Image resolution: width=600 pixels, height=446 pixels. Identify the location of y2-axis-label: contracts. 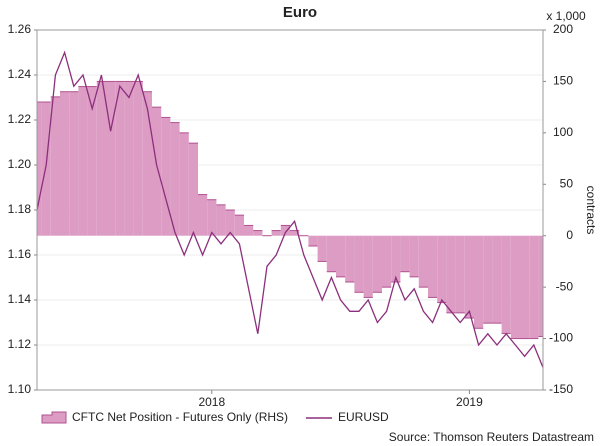
(591, 210).